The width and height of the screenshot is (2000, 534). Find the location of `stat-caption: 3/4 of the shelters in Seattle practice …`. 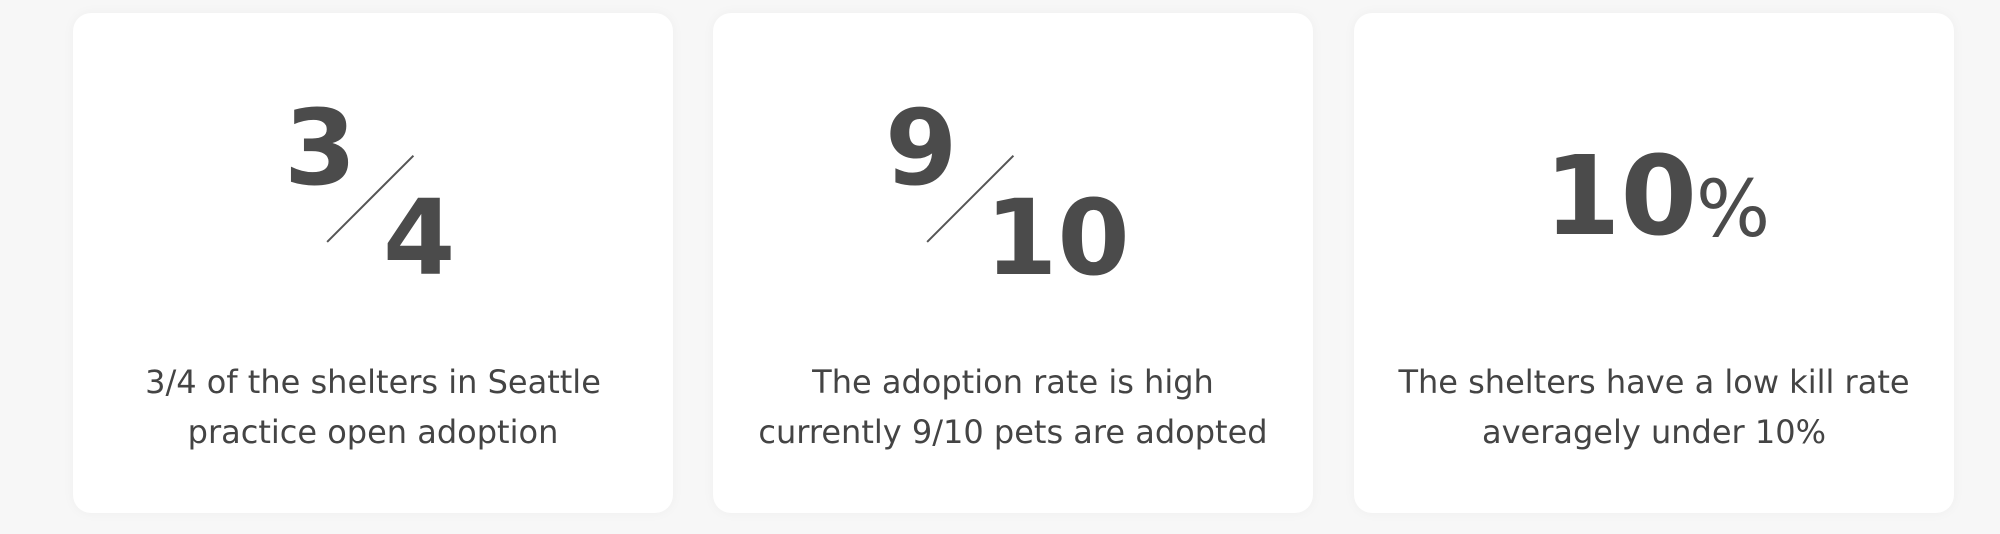

stat-caption: 3/4 of the shelters in Seattle practice … is located at coordinates (373, 407).